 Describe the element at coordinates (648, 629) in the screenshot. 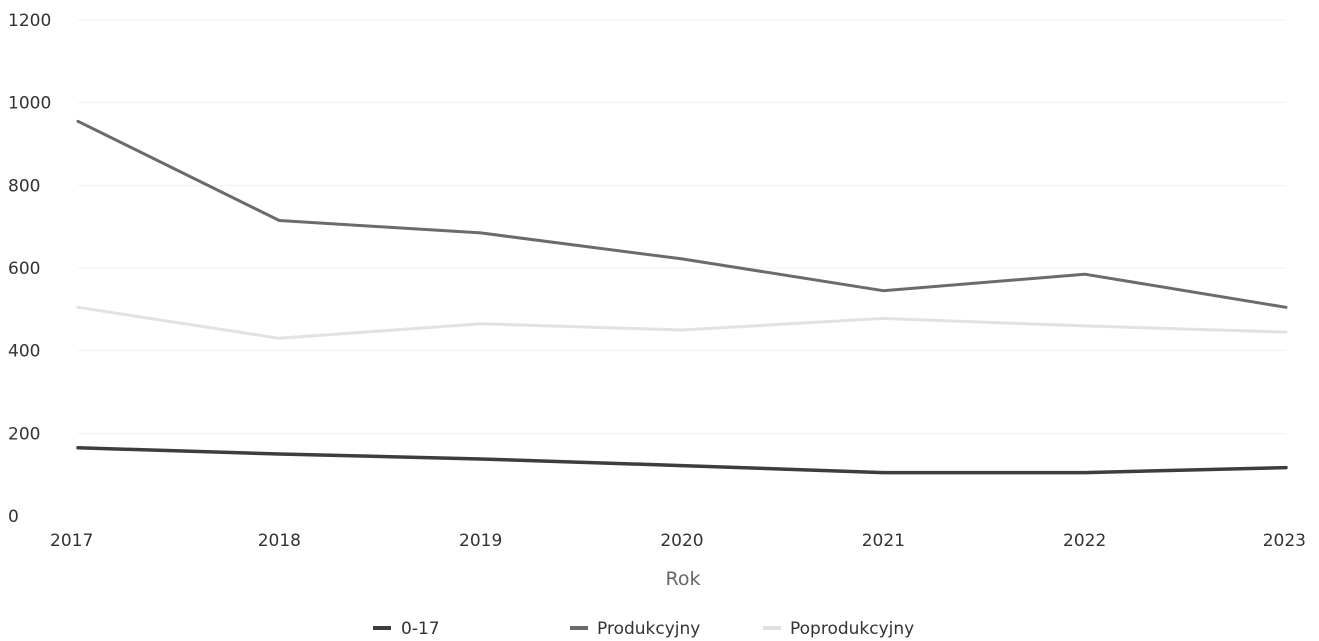

I see `legend-label-produkcyjny: Produkcyjny` at that location.